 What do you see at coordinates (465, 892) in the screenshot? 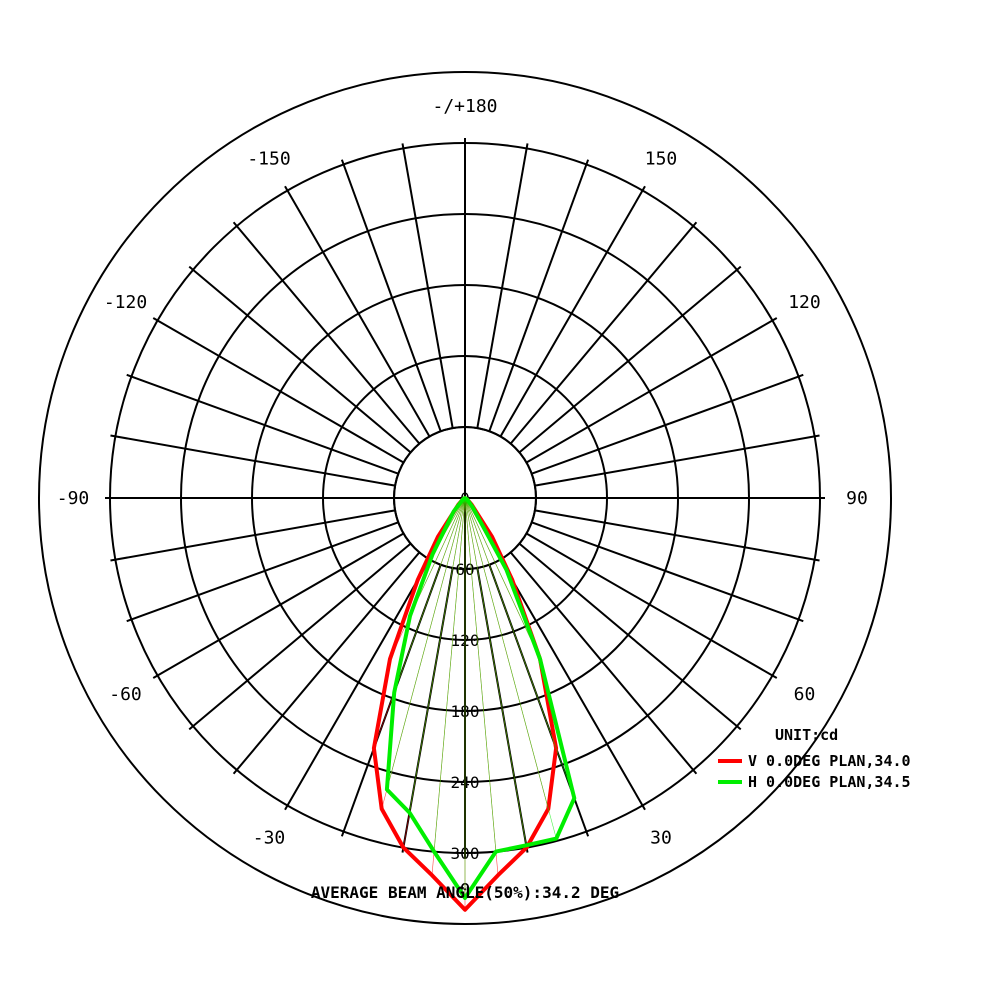
I see `beam-angle-footer: AVERAGE BEAM ANGLE(50%):34.2 DEG` at bounding box center [465, 892].